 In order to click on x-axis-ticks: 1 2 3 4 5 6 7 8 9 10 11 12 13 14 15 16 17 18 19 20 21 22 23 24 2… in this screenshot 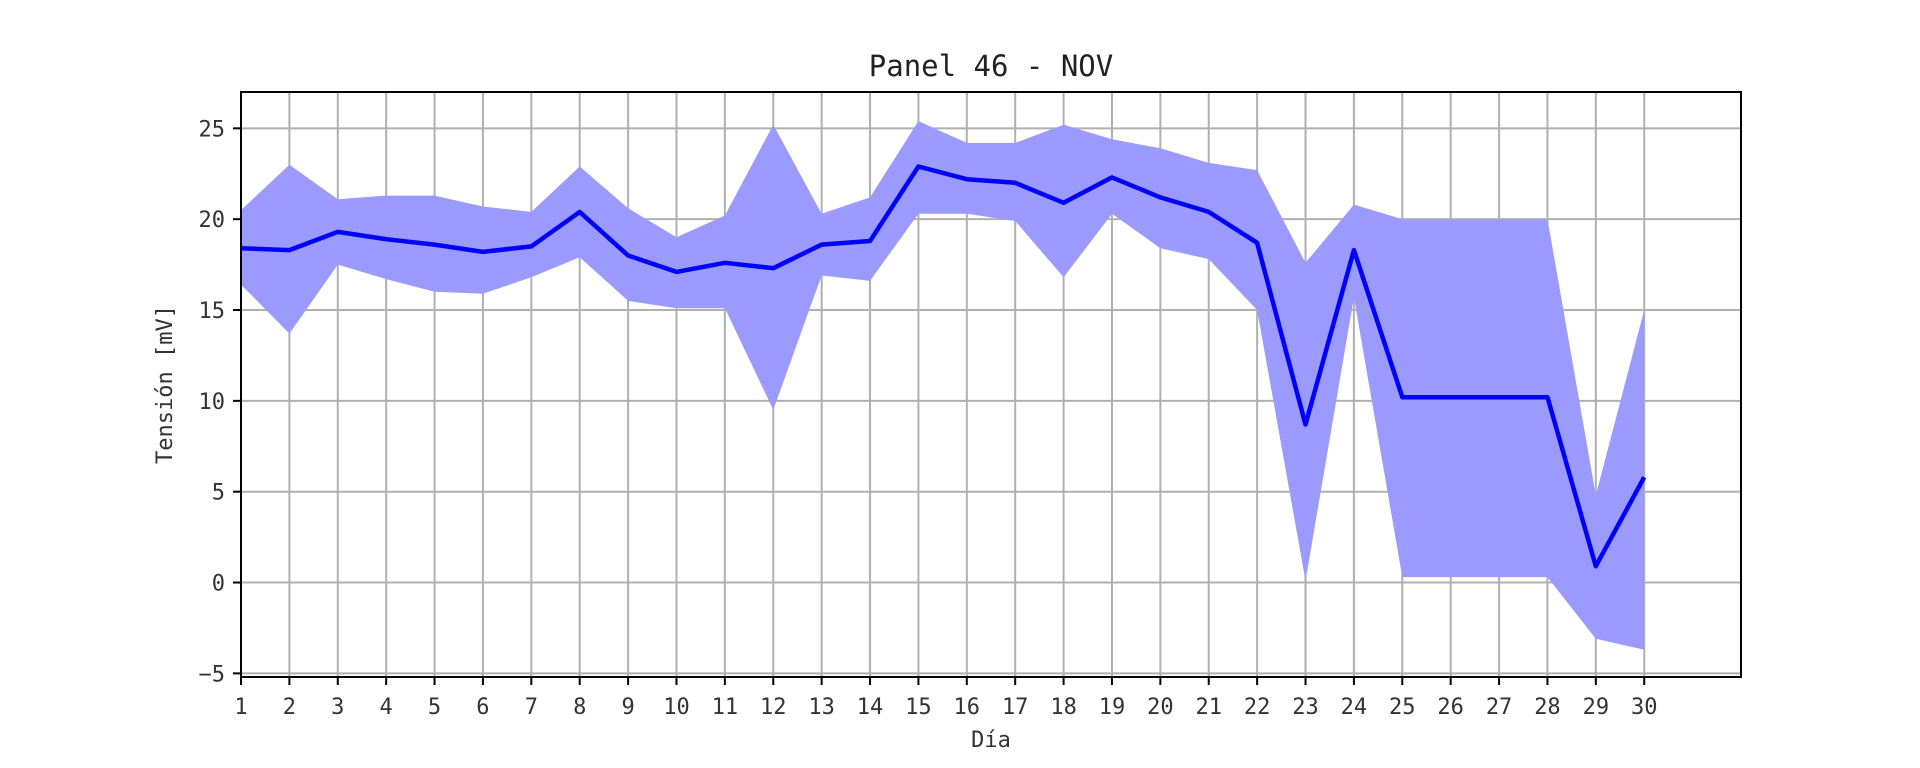, I will do `click(945, 698)`.